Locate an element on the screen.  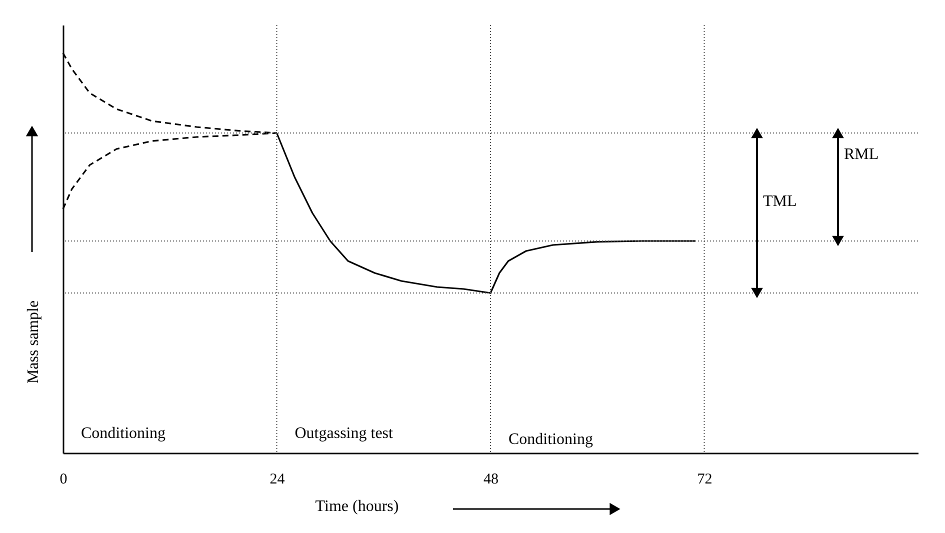
annotation: TML is located at coordinates (780, 201).